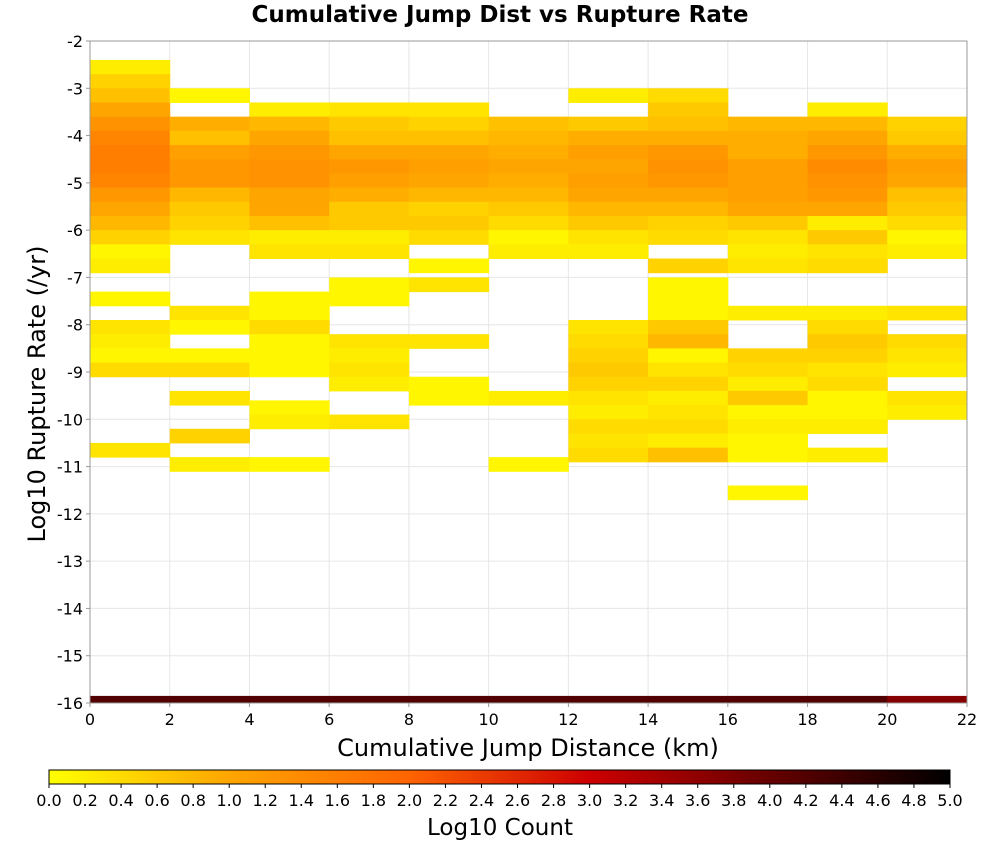 The width and height of the screenshot is (1000, 850). I want to click on colorbar-tick-label: 0.2, so click(84, 800).